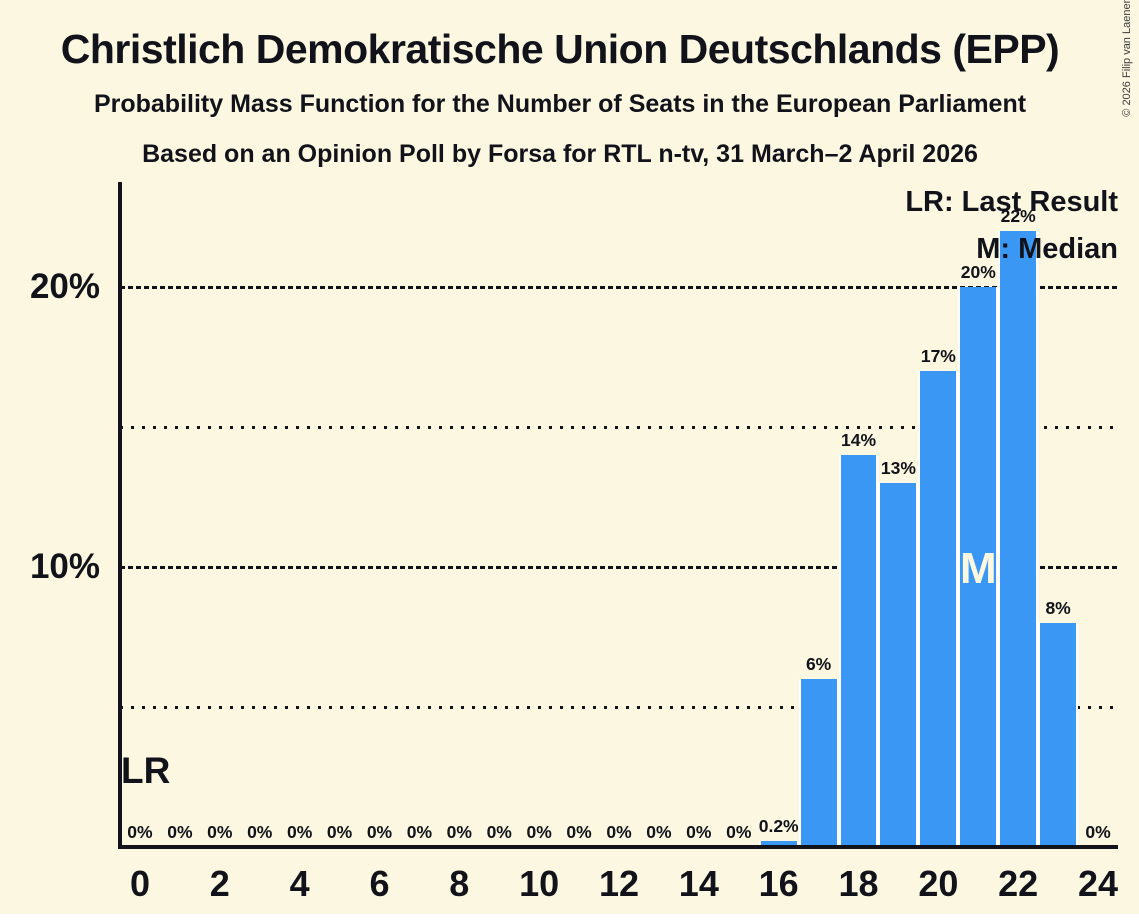 This screenshot has width=1139, height=924. I want to click on bar-value-label-seat-21: 20%, so click(978, 272).